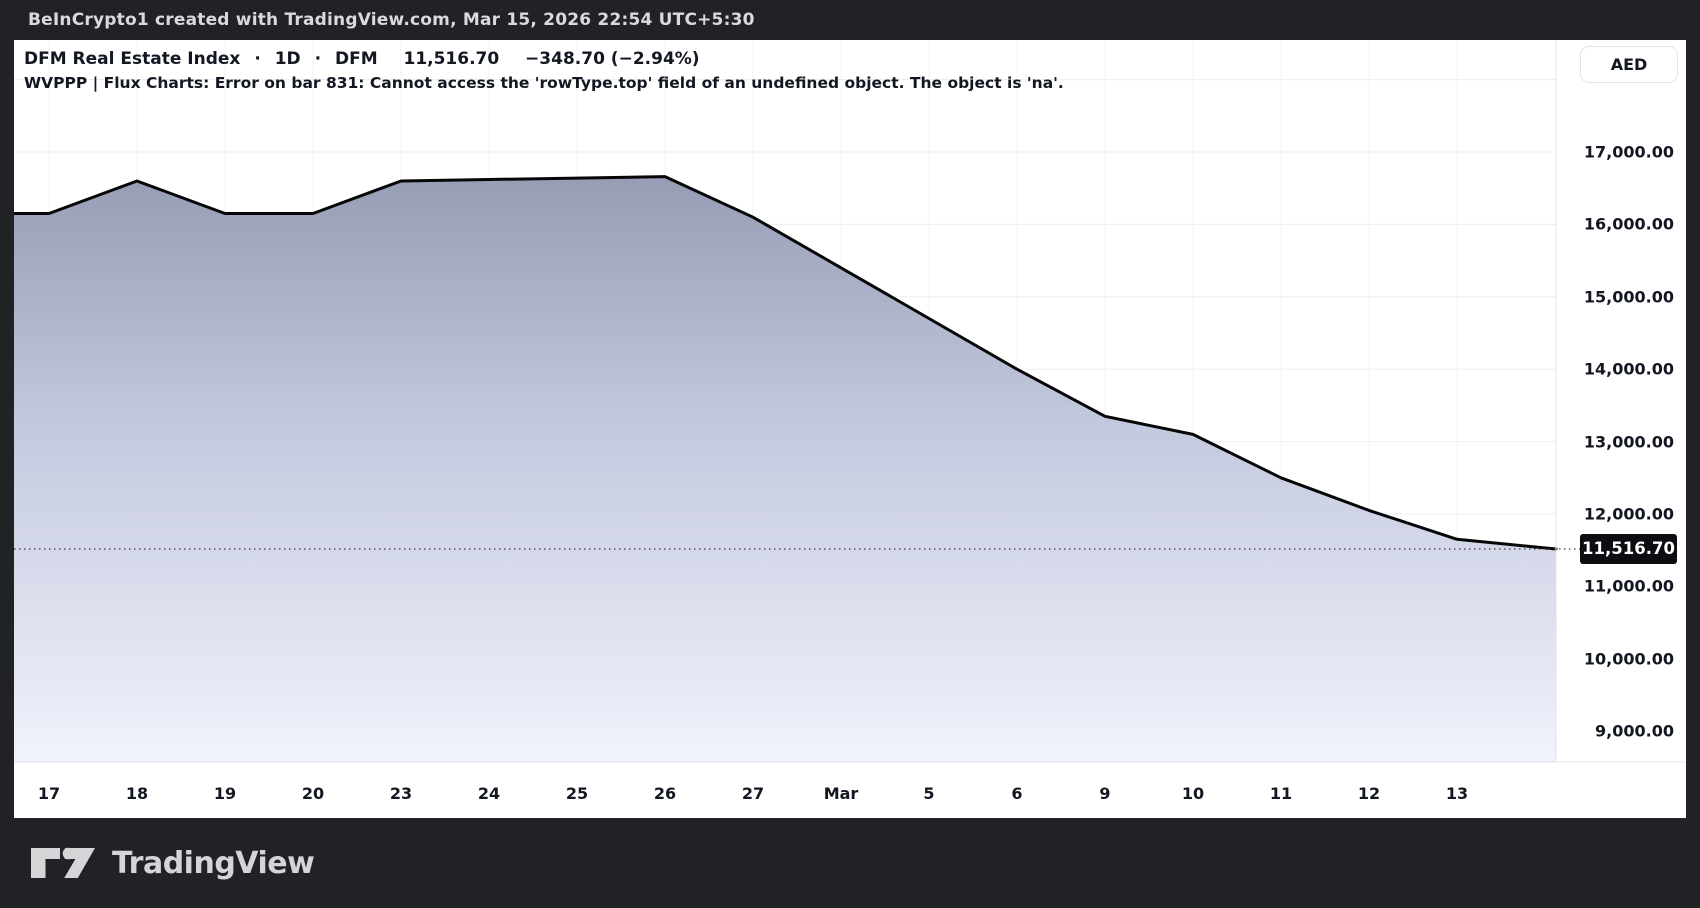 The width and height of the screenshot is (1700, 908). Describe the element at coordinates (356, 59) in the screenshot. I see `exchange-label: DFM` at that location.